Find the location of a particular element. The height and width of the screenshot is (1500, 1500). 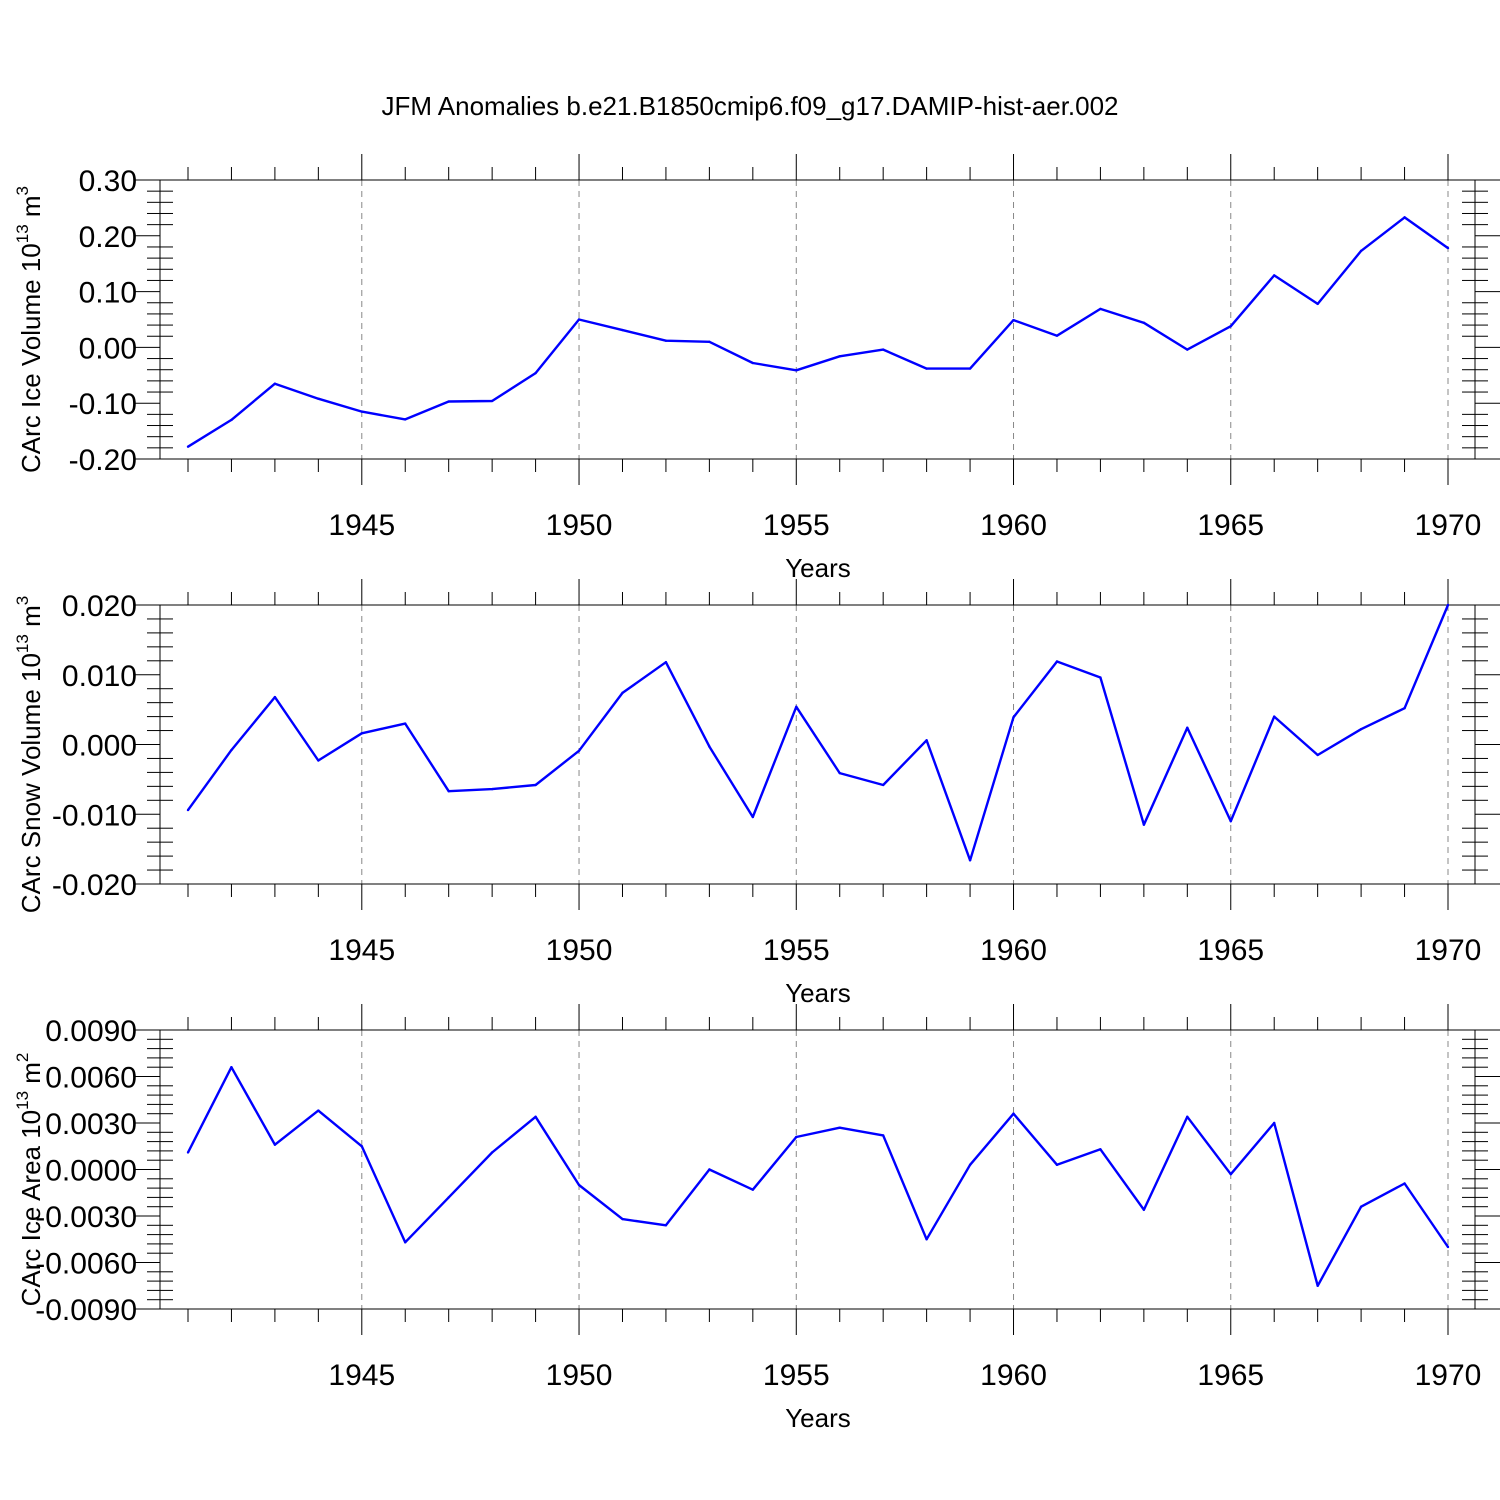

y-tick-label: 0.00 is located at coordinates (108, 348).